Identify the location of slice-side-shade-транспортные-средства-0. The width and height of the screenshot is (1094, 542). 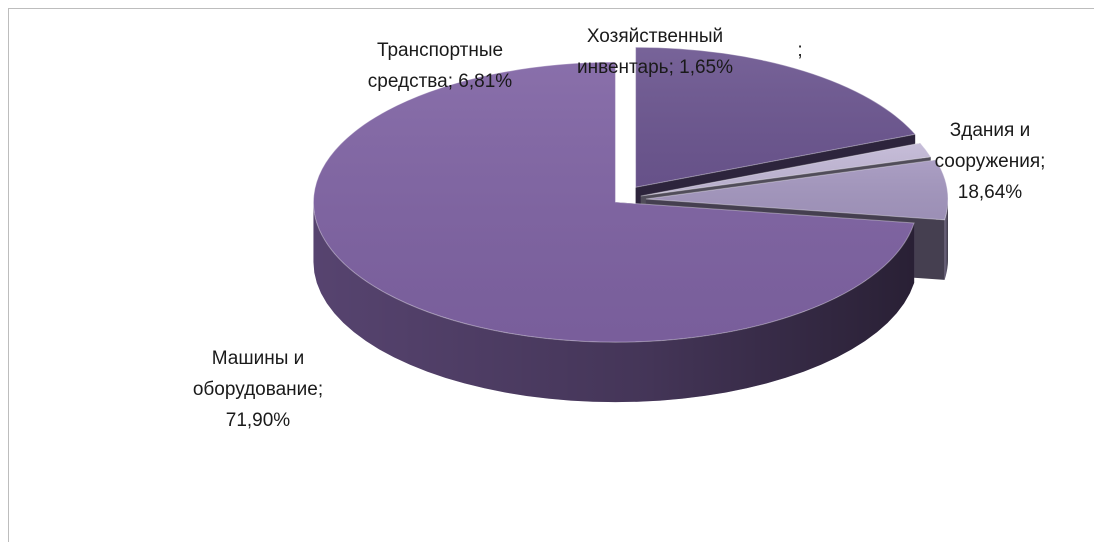
(946, 239).